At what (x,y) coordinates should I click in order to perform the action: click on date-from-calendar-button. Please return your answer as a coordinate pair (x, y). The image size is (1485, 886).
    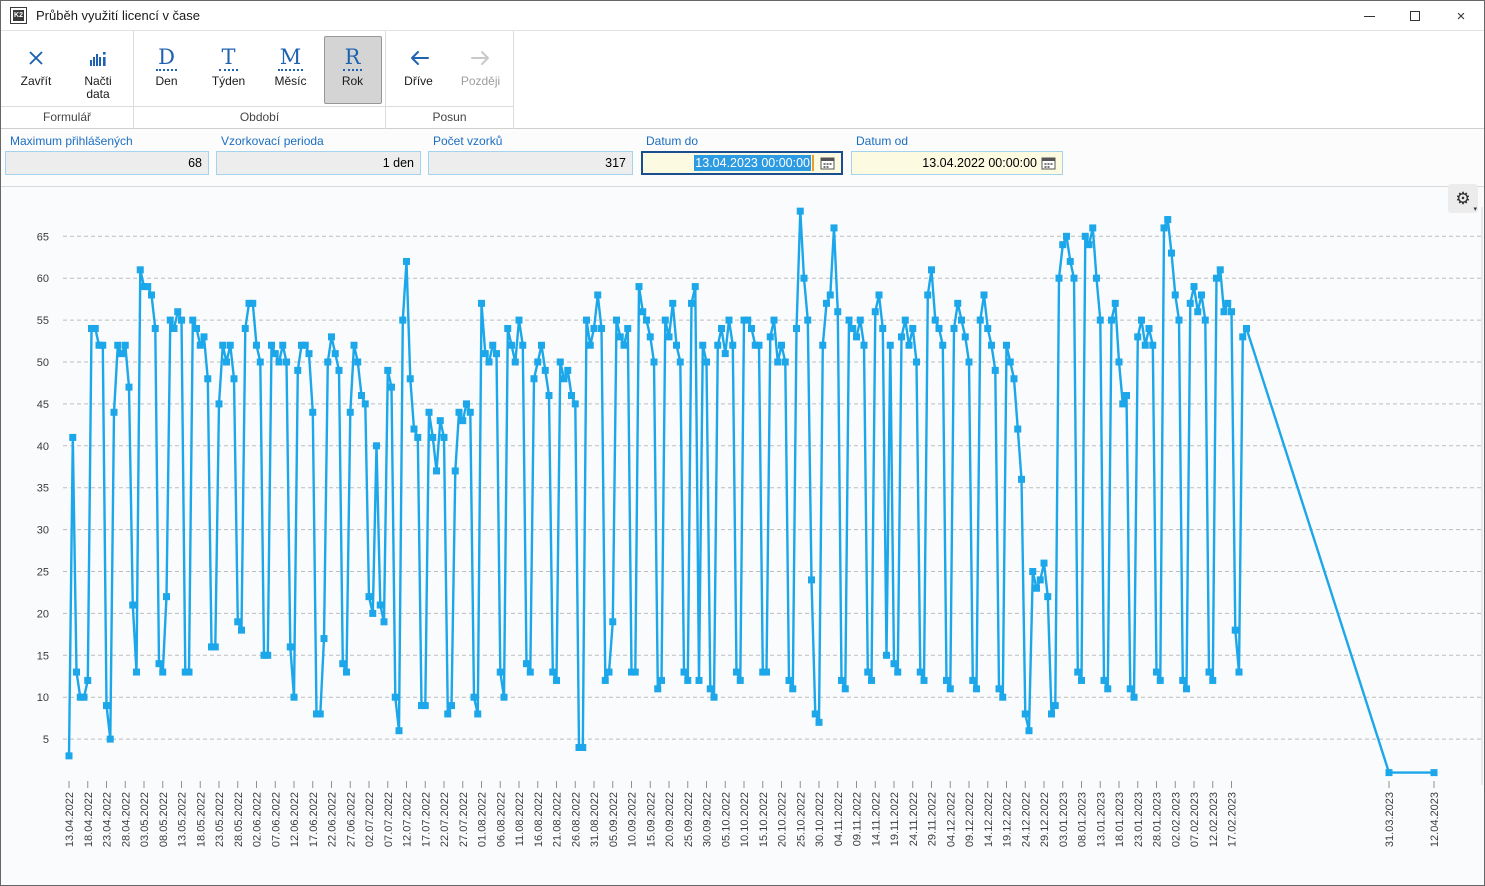
    Looking at the image, I should click on (1048, 163).